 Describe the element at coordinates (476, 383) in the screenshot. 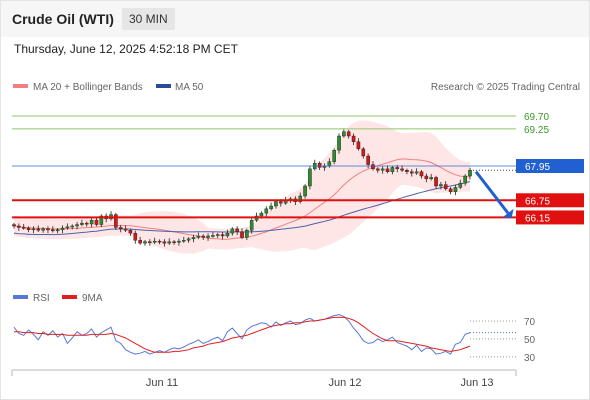

I see `x-tick-jun13: Jun 13` at that location.